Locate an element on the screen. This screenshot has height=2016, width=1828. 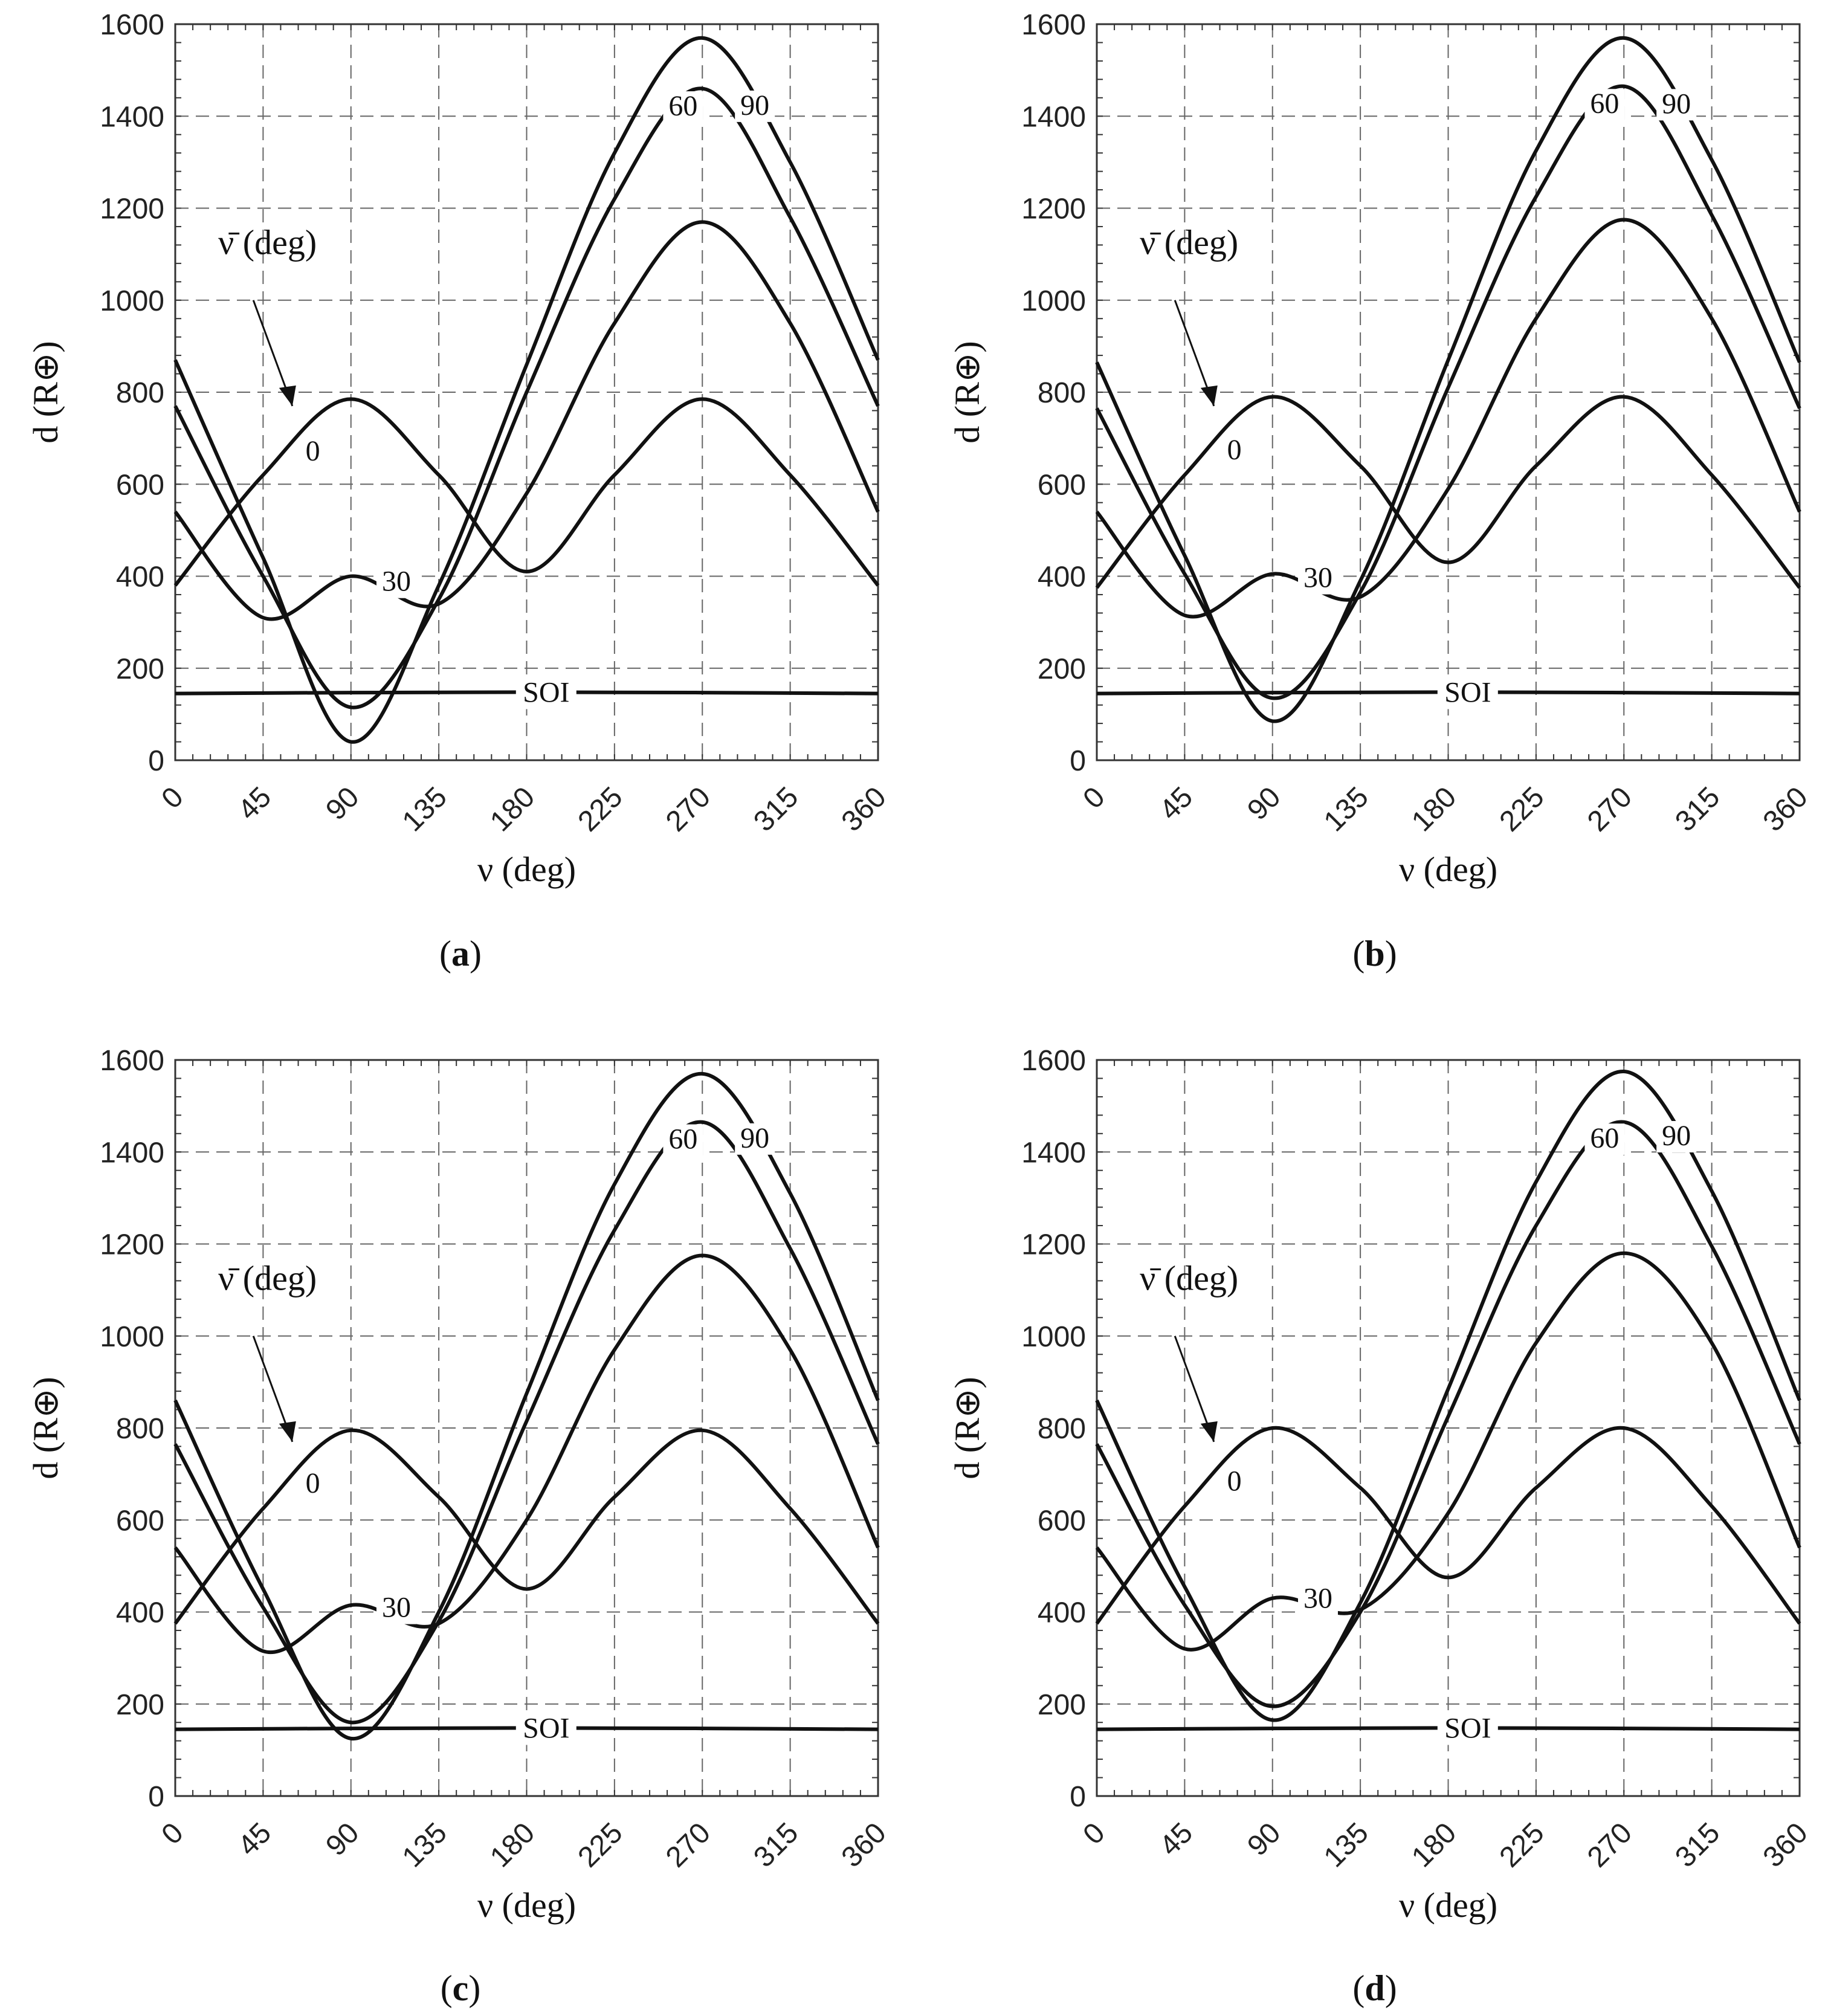
y-tick-label: 1600 is located at coordinates (132, 25).